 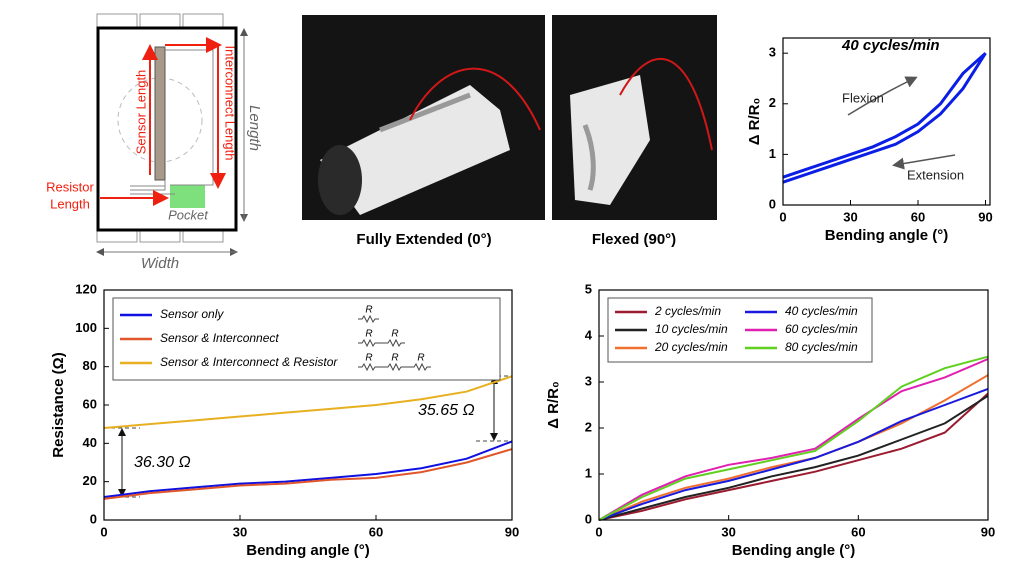 What do you see at coordinates (423, 239) in the screenshot?
I see `caption: Fully Extended (0°)` at bounding box center [423, 239].